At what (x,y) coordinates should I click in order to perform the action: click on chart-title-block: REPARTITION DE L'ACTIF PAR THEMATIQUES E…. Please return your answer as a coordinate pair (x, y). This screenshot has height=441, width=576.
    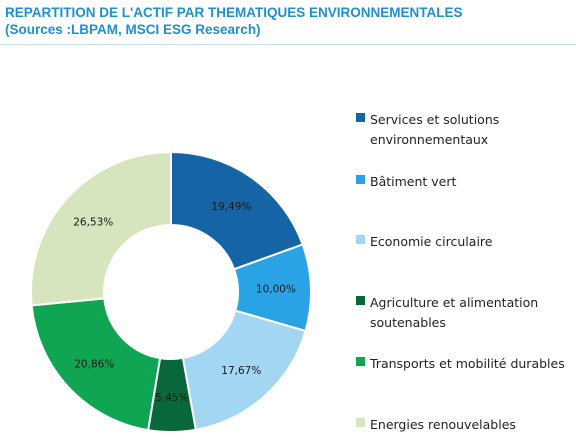
    Looking at the image, I should click on (288, 21).